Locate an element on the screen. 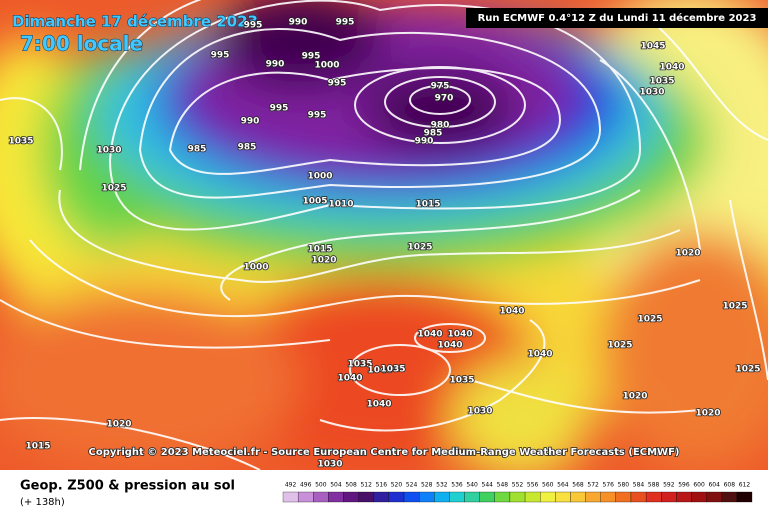 This screenshot has width=768, height=512. lead-time: (+ 138h) is located at coordinates (42, 502).